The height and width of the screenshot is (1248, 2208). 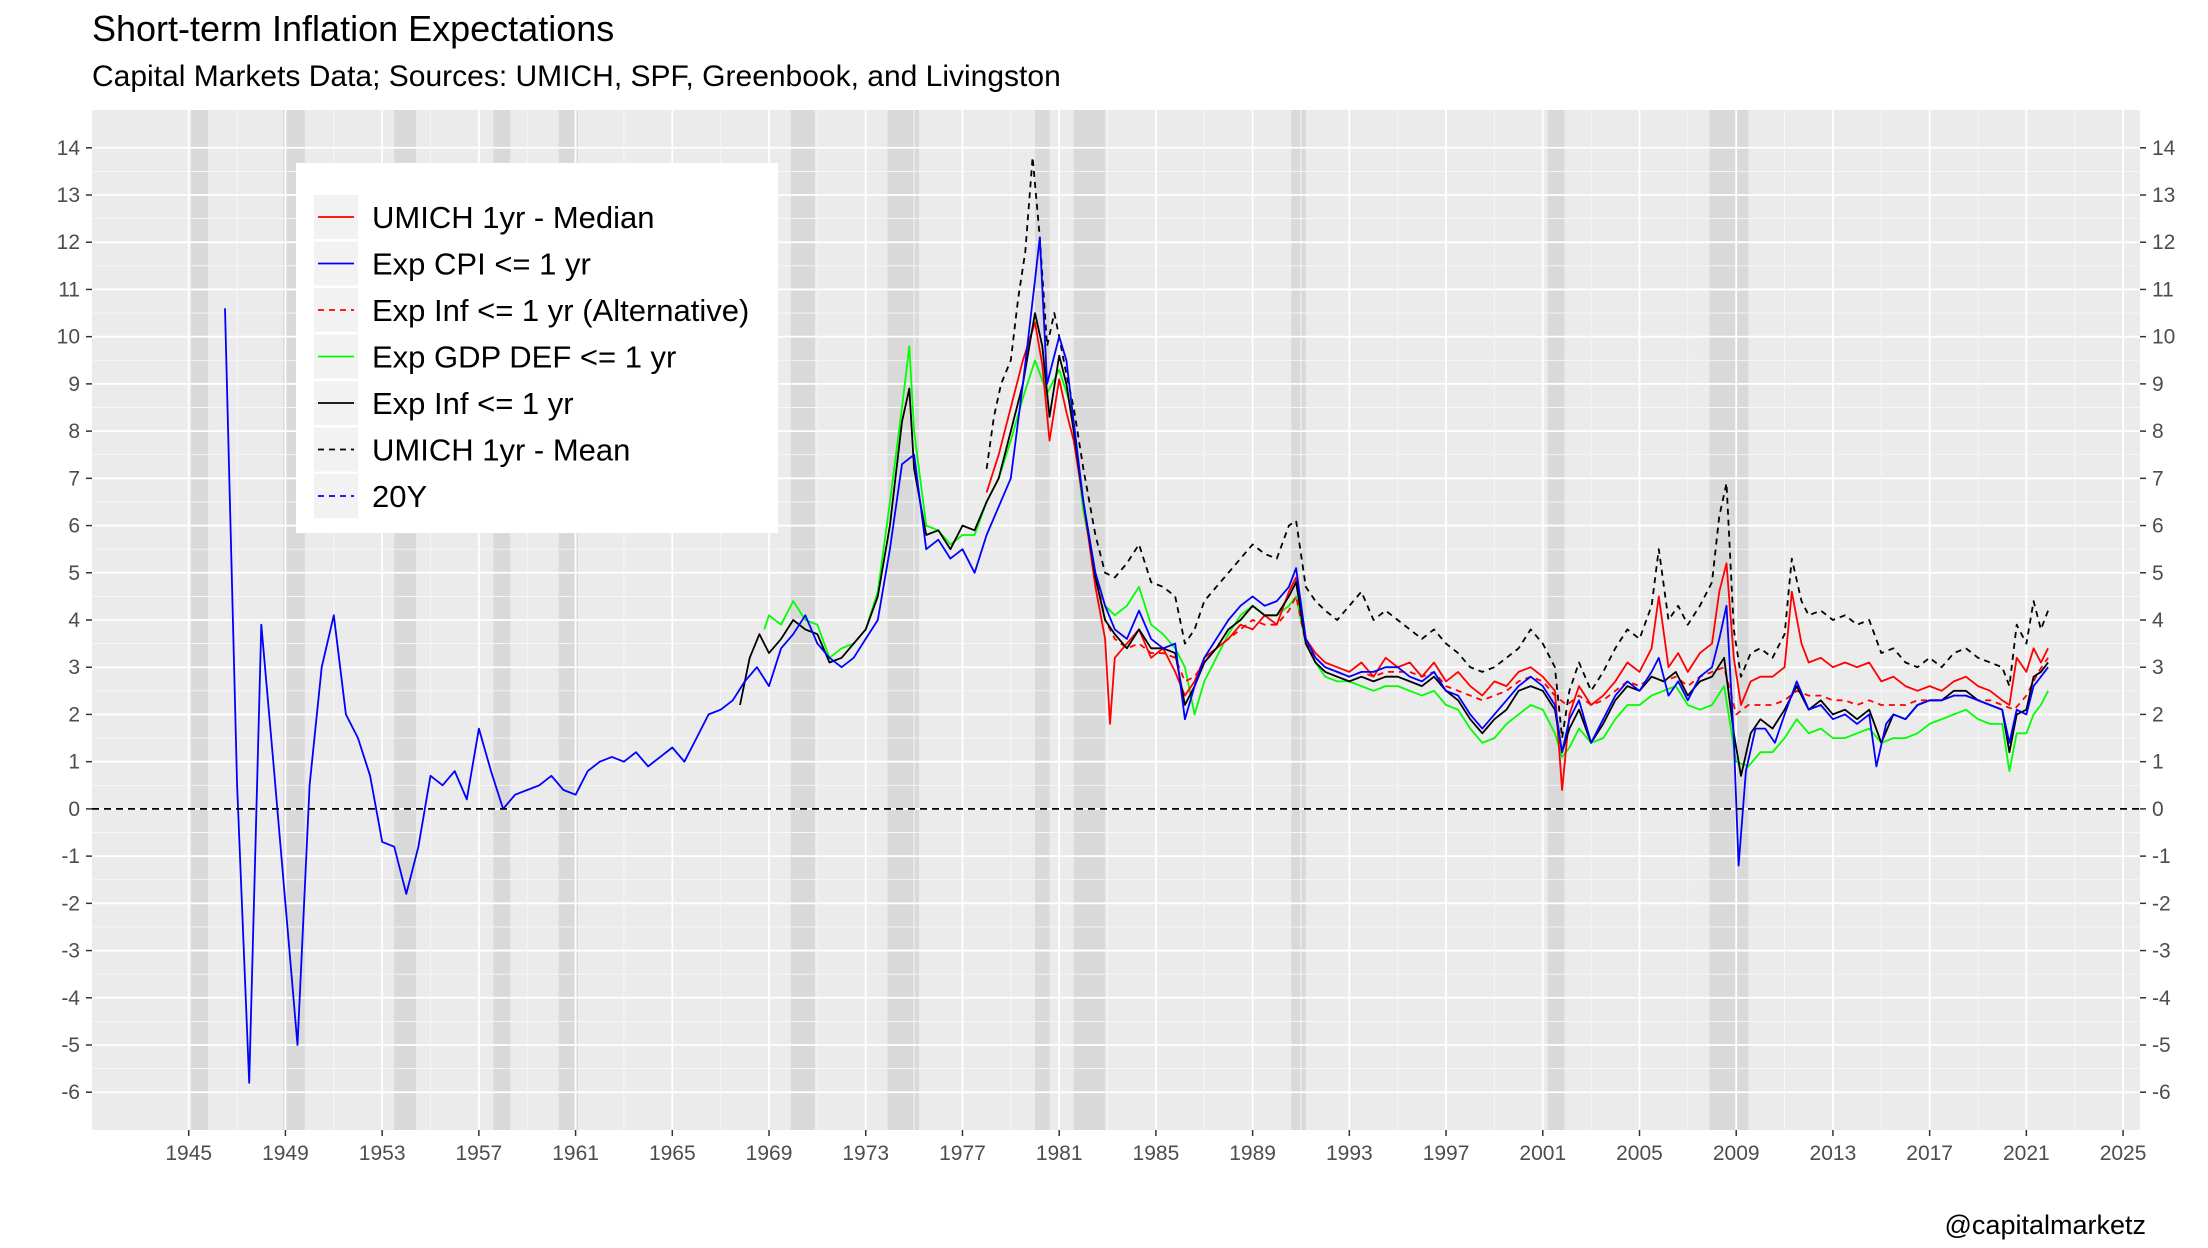 What do you see at coordinates (2158, 620) in the screenshot?
I see `y-tick-label-right: 4` at bounding box center [2158, 620].